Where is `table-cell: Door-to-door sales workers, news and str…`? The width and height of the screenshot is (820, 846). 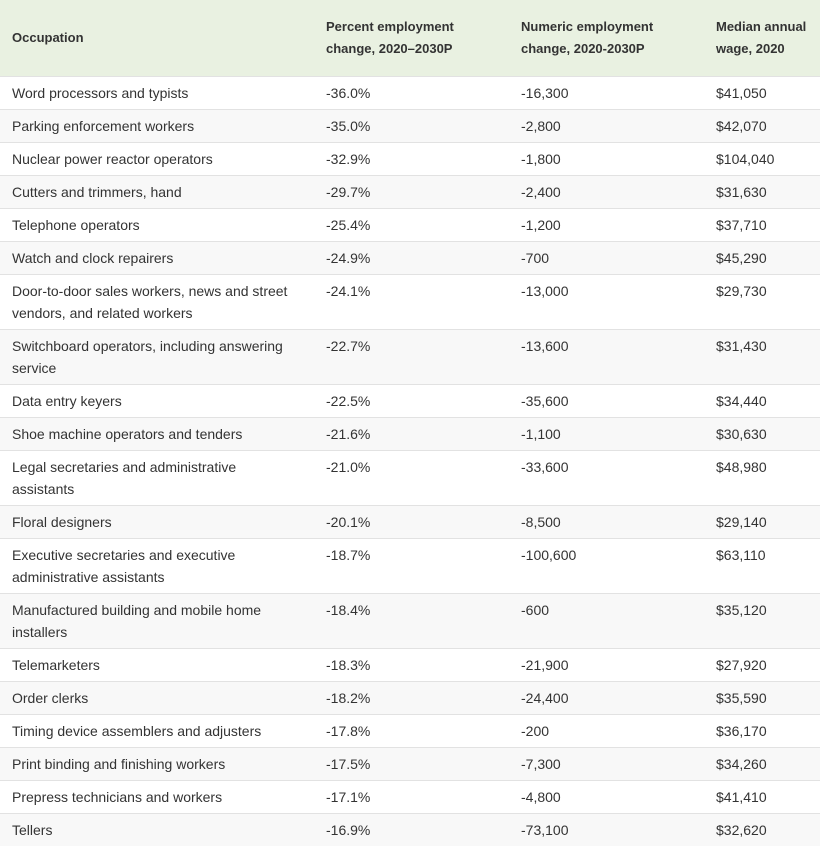
table-cell: Door-to-door sales workers, news and str… is located at coordinates (157, 302).